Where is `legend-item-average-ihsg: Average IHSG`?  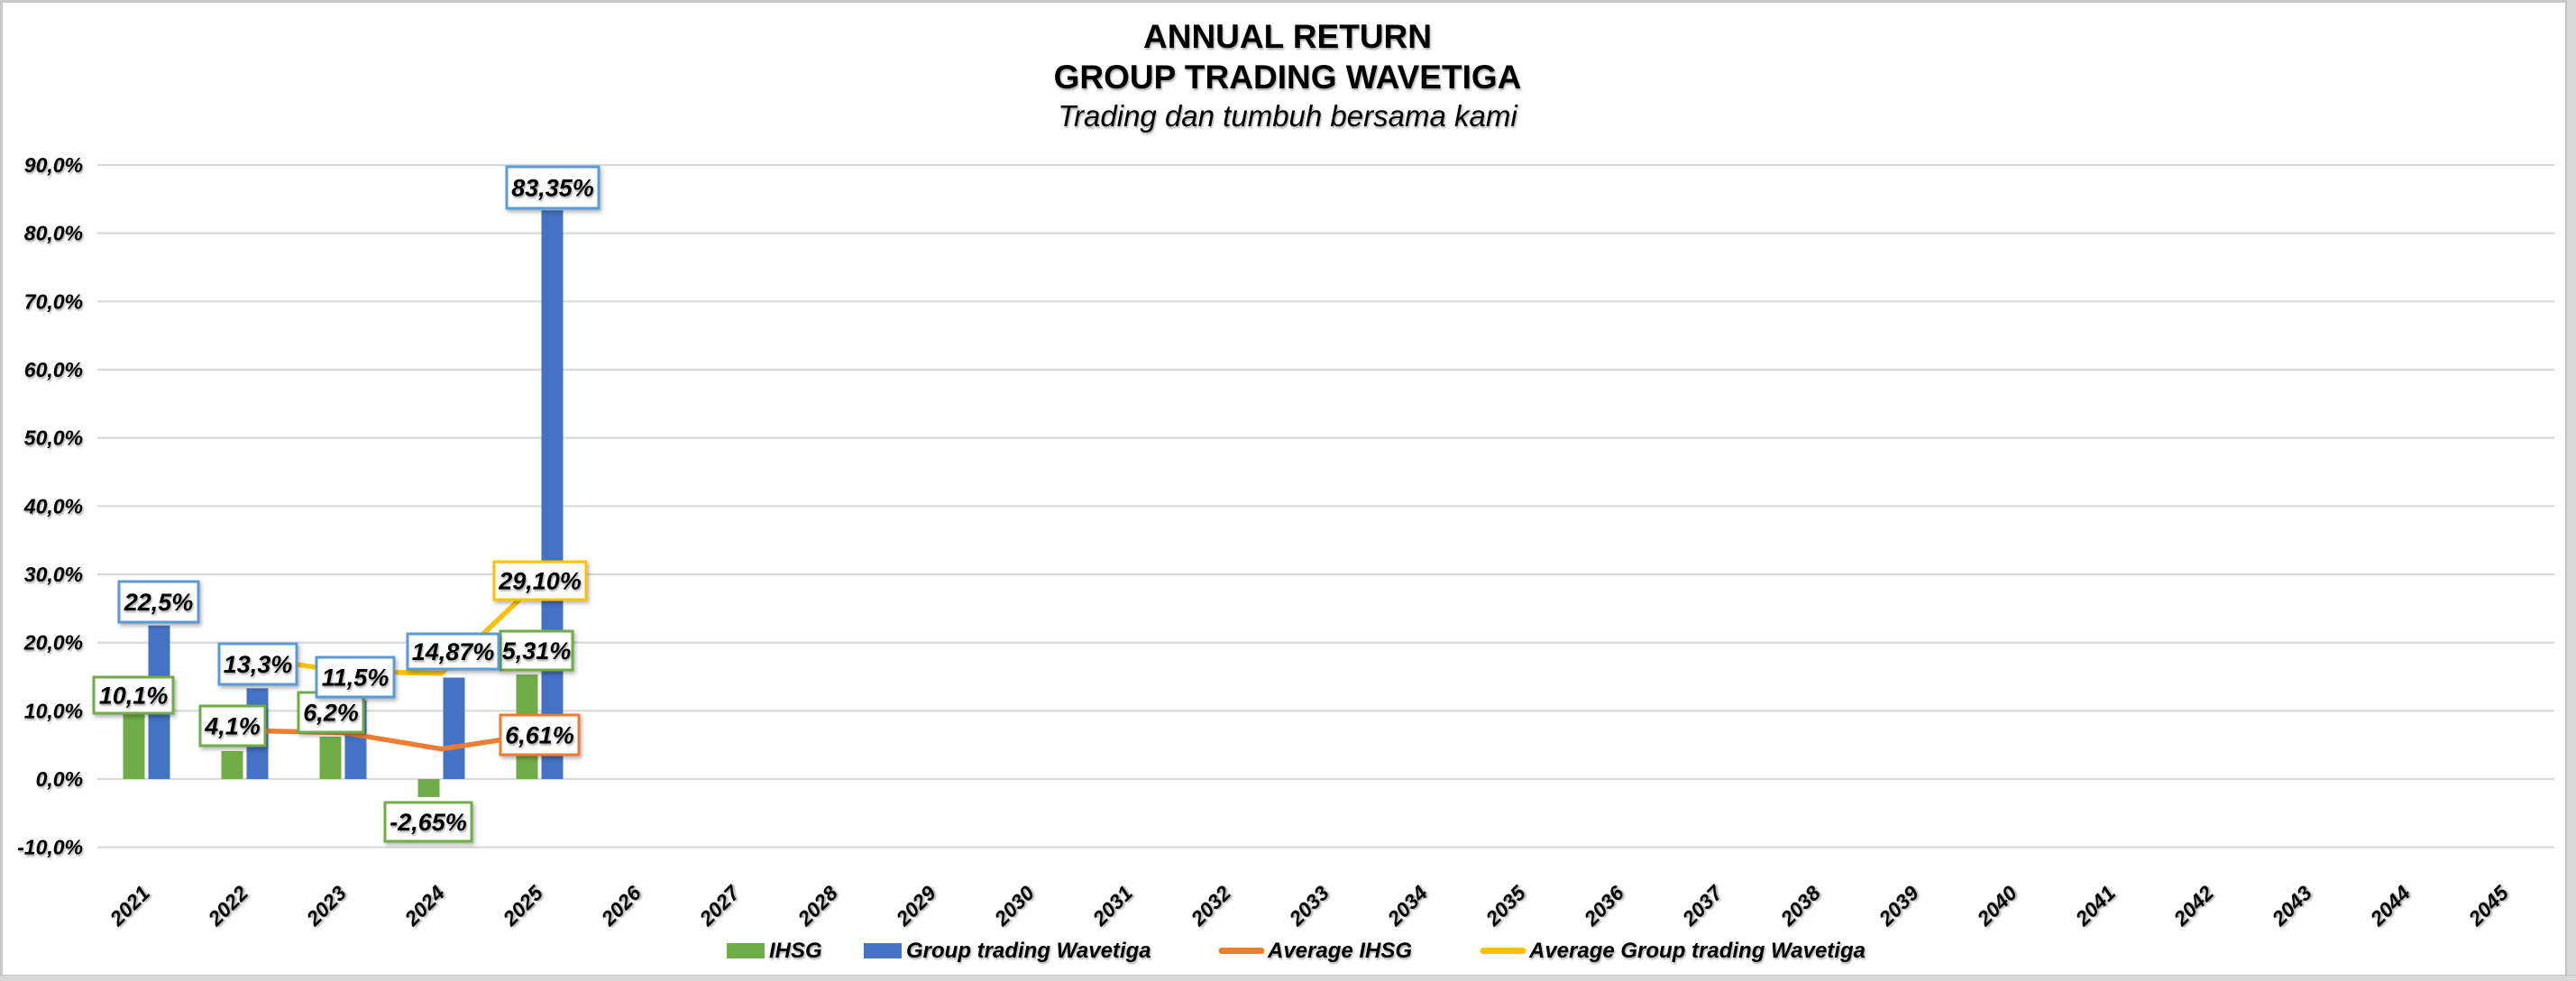
legend-item-average-ihsg: Average IHSG is located at coordinates (1315, 951).